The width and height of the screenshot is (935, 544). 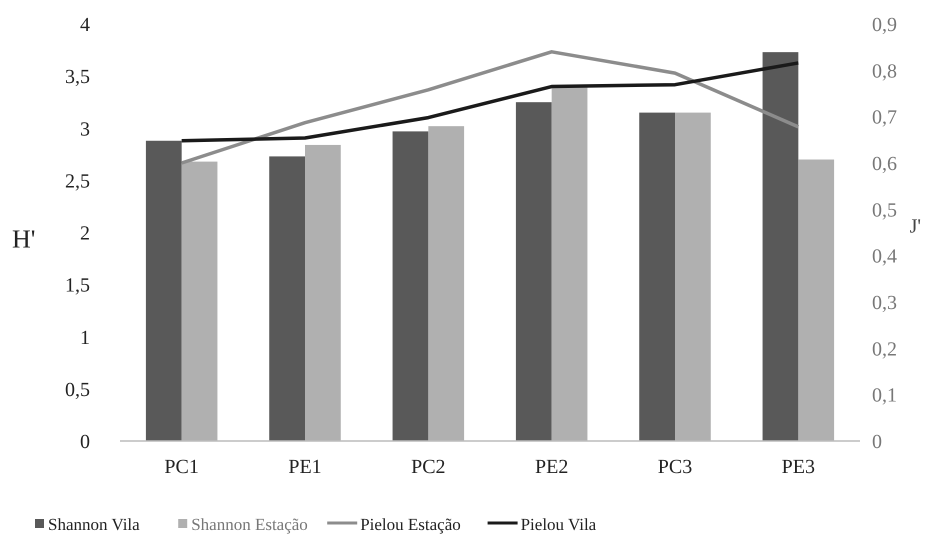 I want to click on y2-tick-label: 0,2, so click(x=884, y=349).